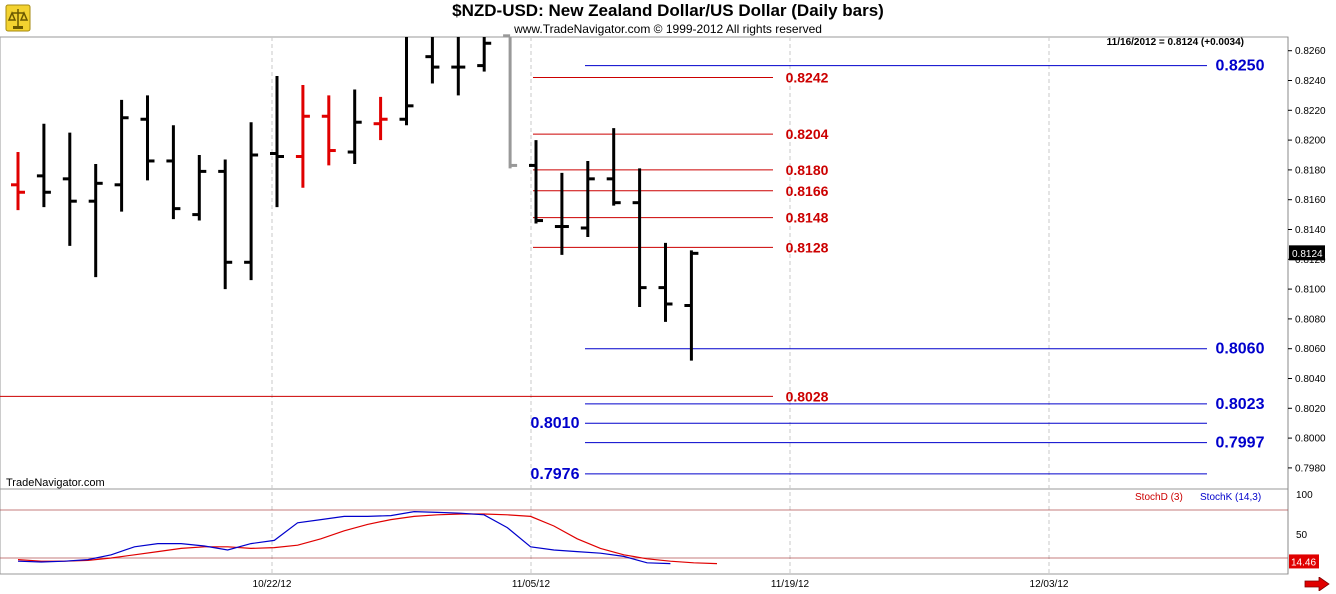 The image size is (1336, 594). I want to click on level-label-0.8023: 0.8023, so click(1240, 404).